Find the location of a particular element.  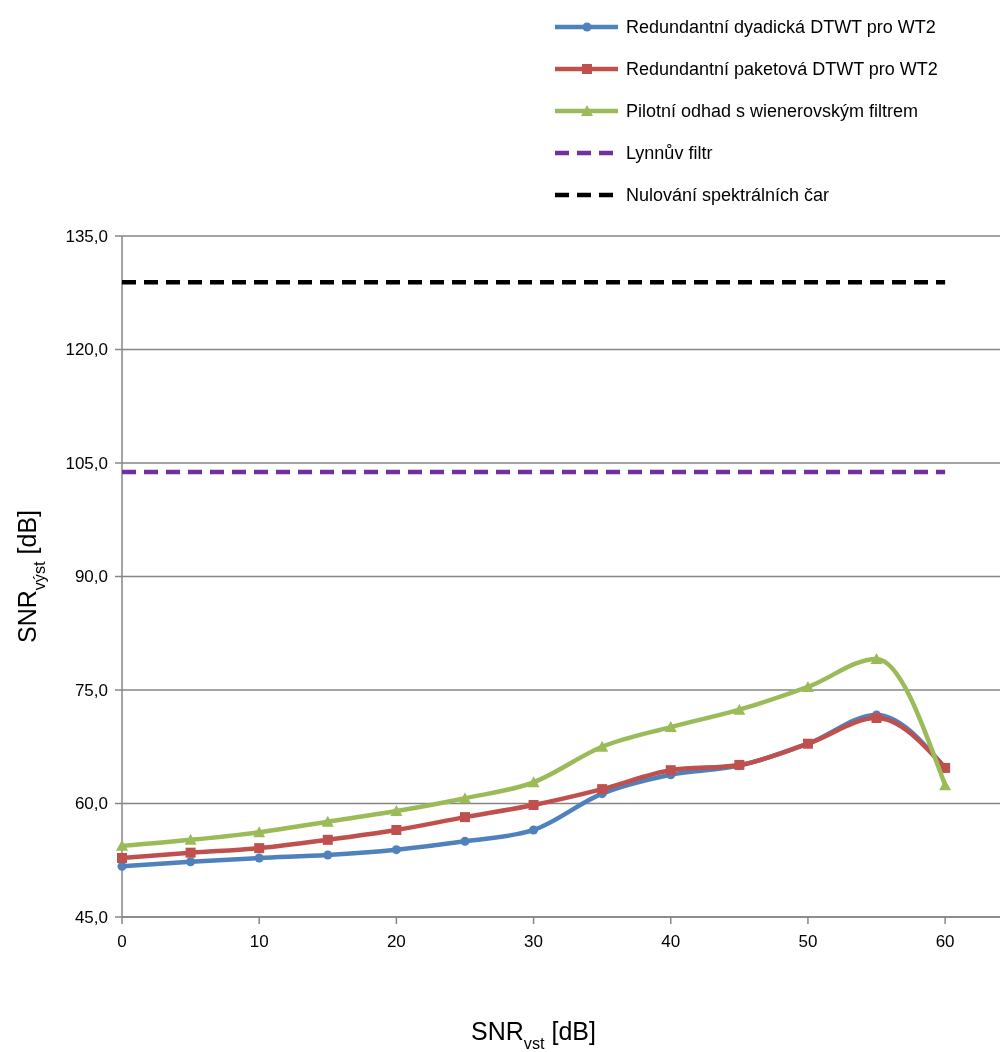

x-tick-label: 60 is located at coordinates (945, 941).